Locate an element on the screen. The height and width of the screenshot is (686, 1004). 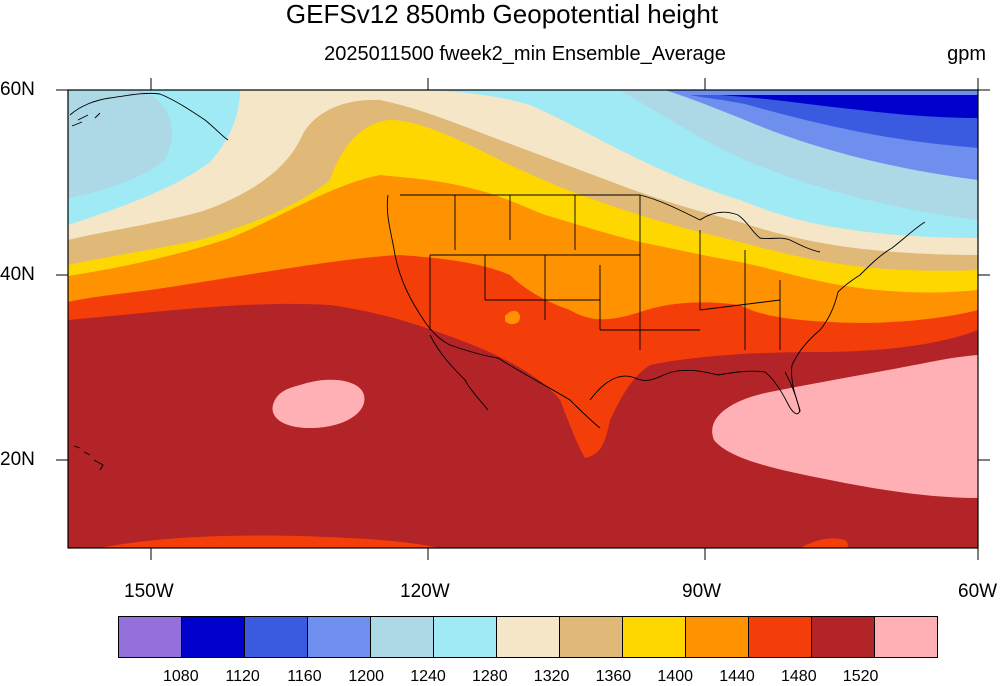
colorbar-label: 1200 is located at coordinates (366, 676).